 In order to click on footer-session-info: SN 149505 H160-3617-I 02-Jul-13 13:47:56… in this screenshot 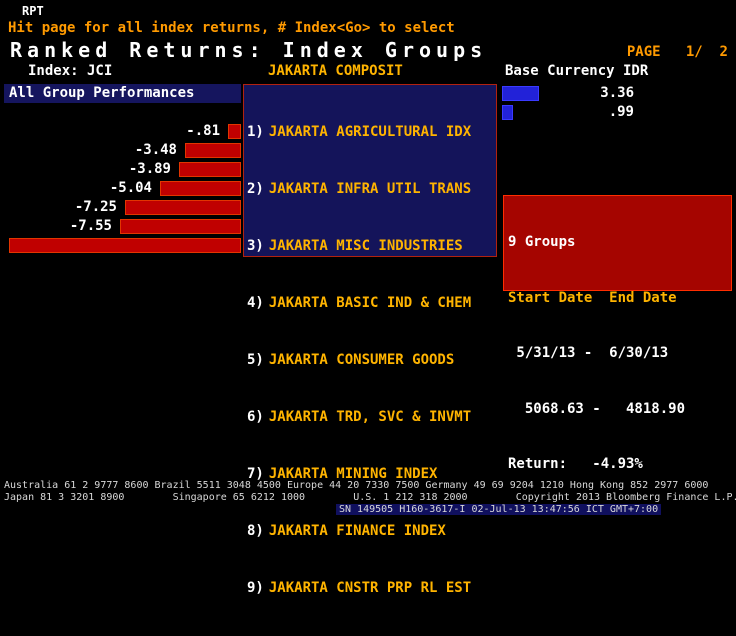, I will do `click(368, 509)`.